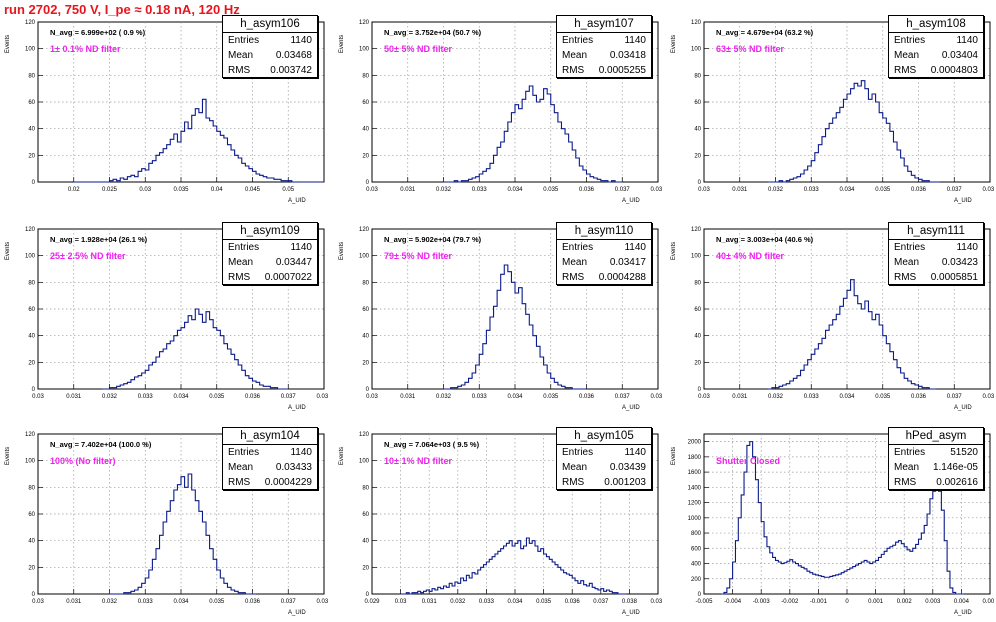 This screenshot has height=622, width=996. Describe the element at coordinates (765, 239) in the screenshot. I see `navg-label: N_avg = 3.003e+04 (40.6 %)` at that location.